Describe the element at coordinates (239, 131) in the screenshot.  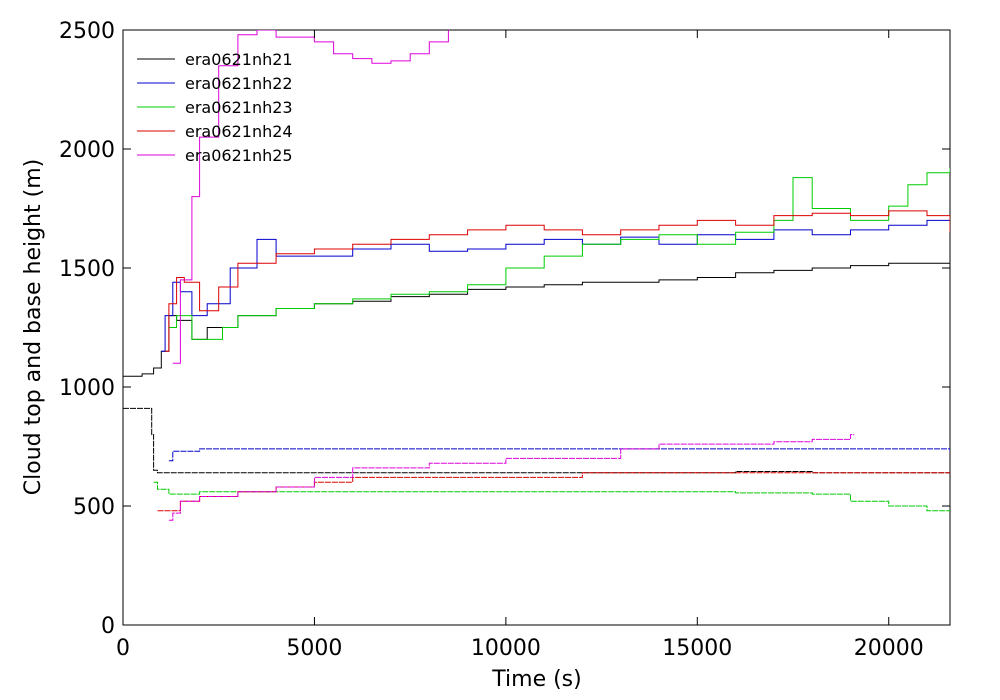
I see `legend-label: era0621nh24` at that location.